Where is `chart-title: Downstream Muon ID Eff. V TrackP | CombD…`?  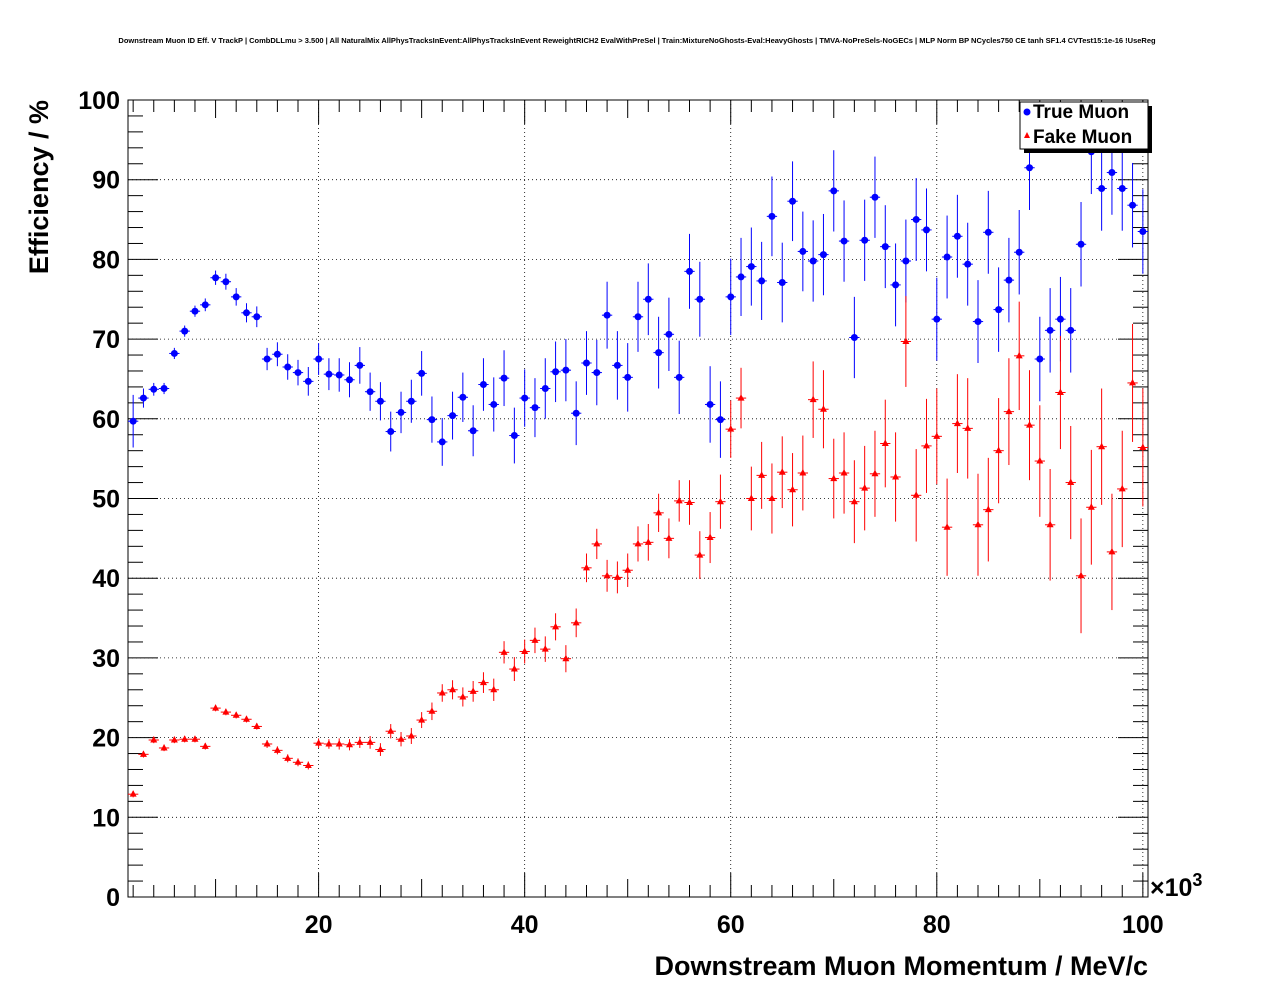 chart-title: Downstream Muon ID Eff. V TrackP | CombD… is located at coordinates (637, 40).